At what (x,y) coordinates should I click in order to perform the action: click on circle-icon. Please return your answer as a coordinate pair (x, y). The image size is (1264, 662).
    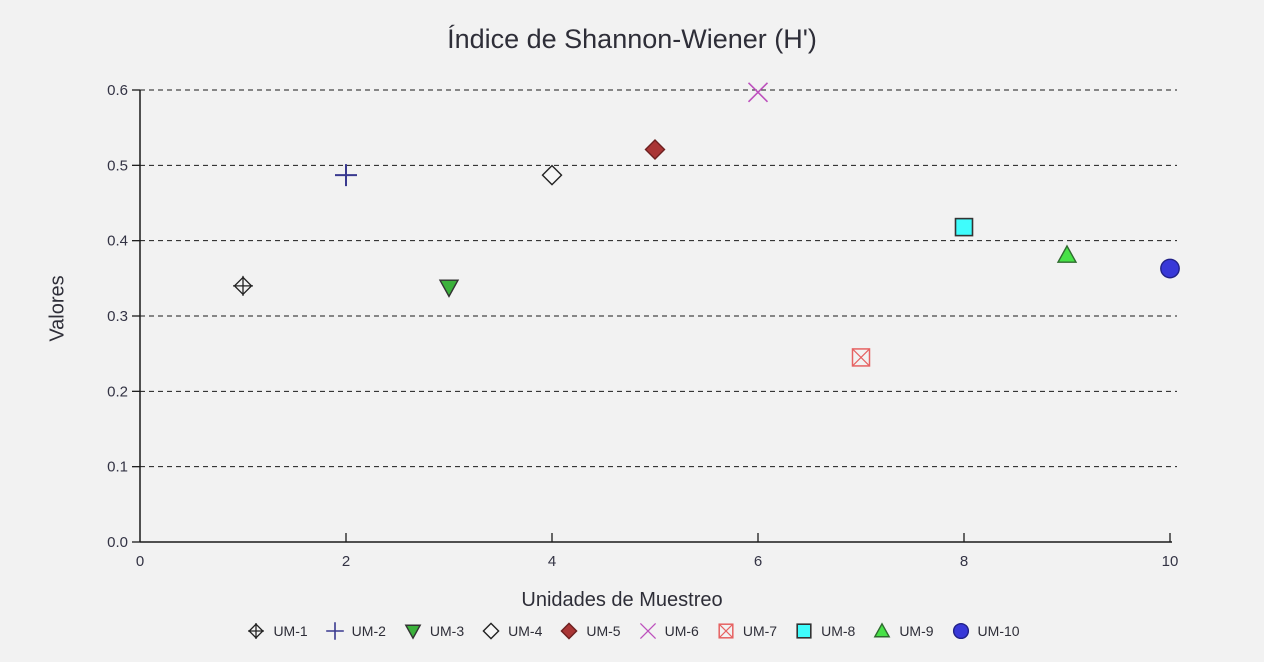
    Looking at the image, I should click on (960, 631).